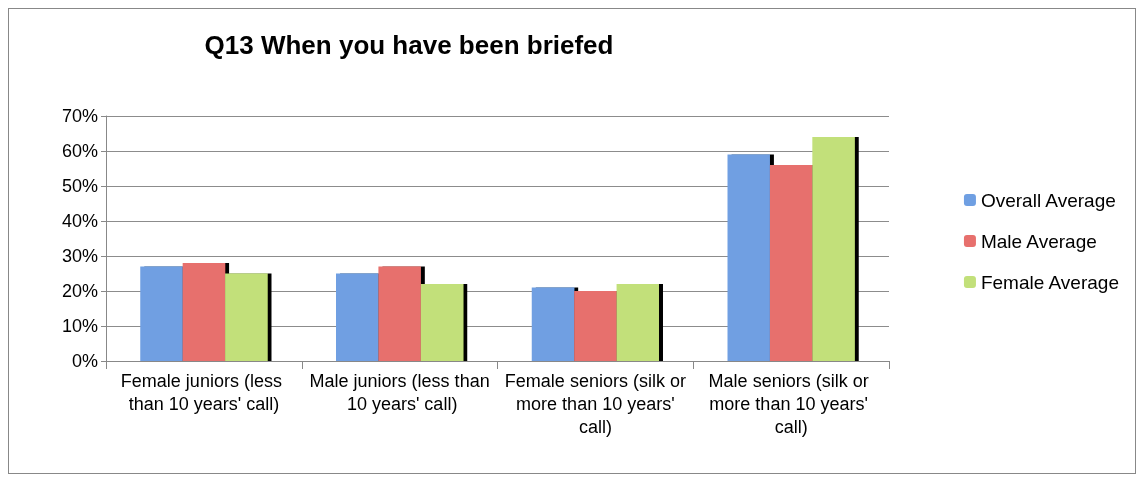 The height and width of the screenshot is (484, 1146). What do you see at coordinates (79, 326) in the screenshot?
I see `y-tick-label: 10%` at bounding box center [79, 326].